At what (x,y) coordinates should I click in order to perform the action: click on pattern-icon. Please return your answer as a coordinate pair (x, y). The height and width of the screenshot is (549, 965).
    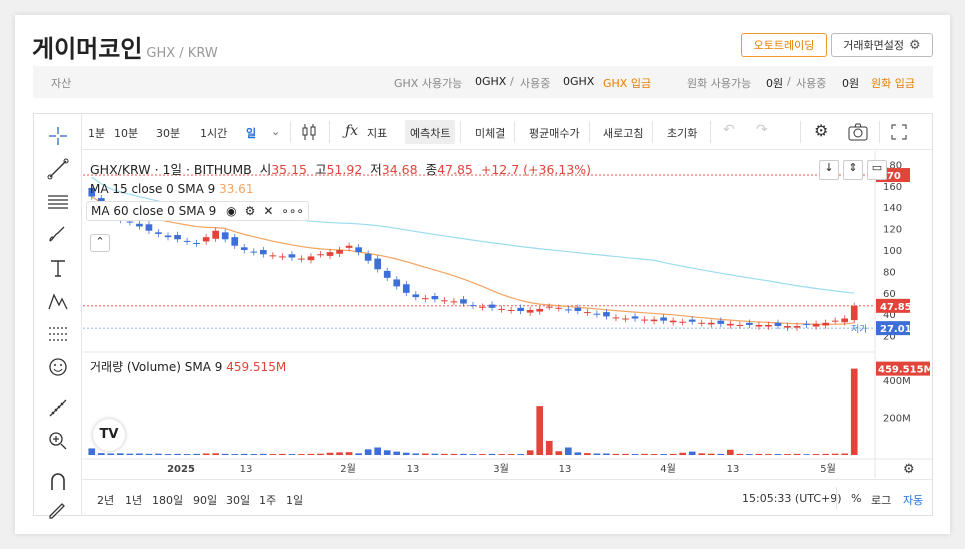
    Looking at the image, I should click on (58, 301).